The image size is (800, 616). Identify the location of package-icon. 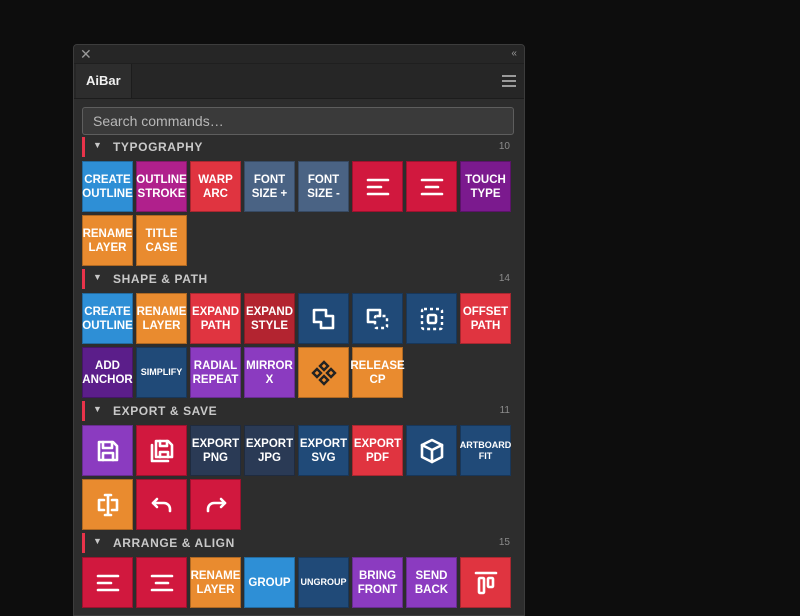
(432, 451).